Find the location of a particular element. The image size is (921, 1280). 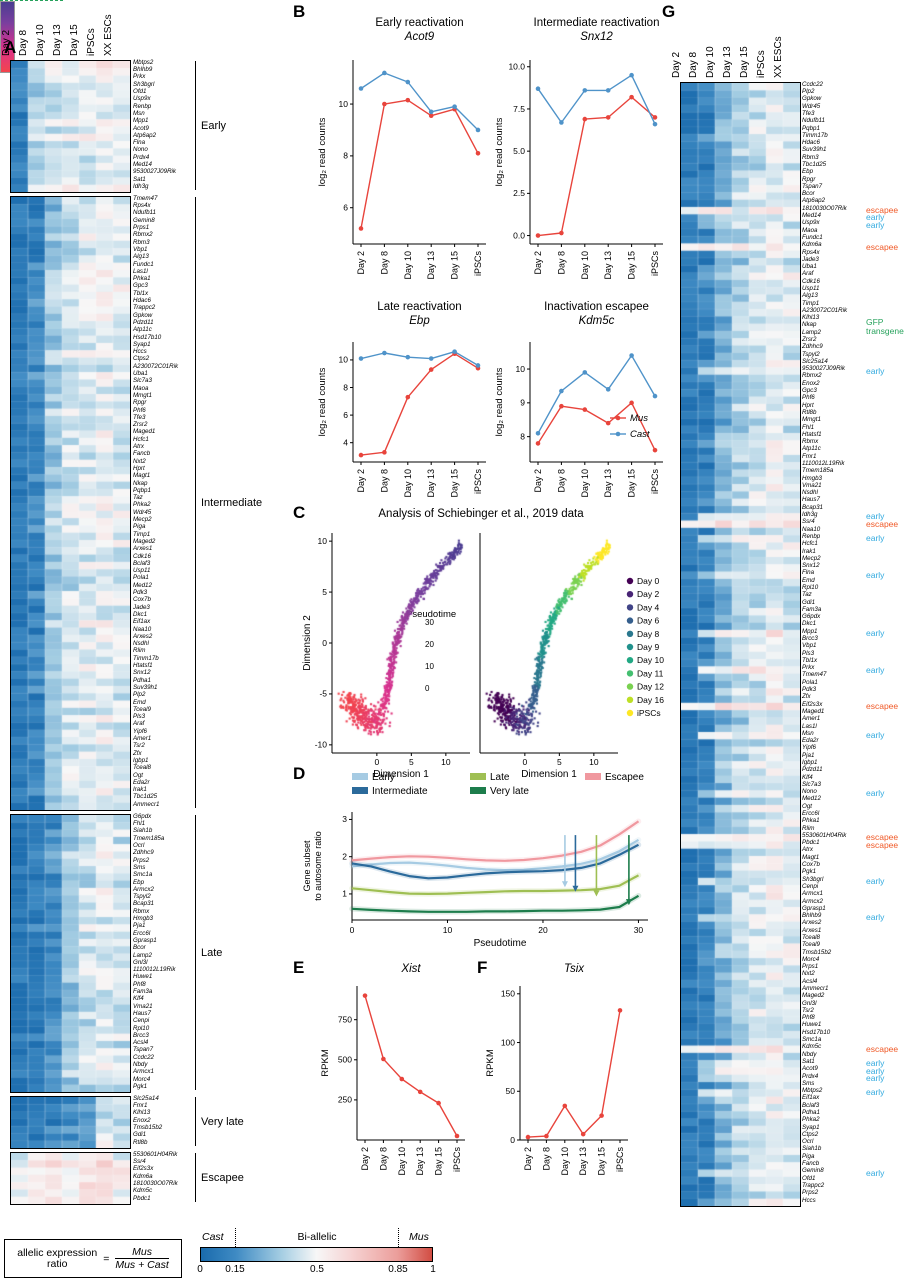

svg-text: 750 is located at coordinates (345, 1019).